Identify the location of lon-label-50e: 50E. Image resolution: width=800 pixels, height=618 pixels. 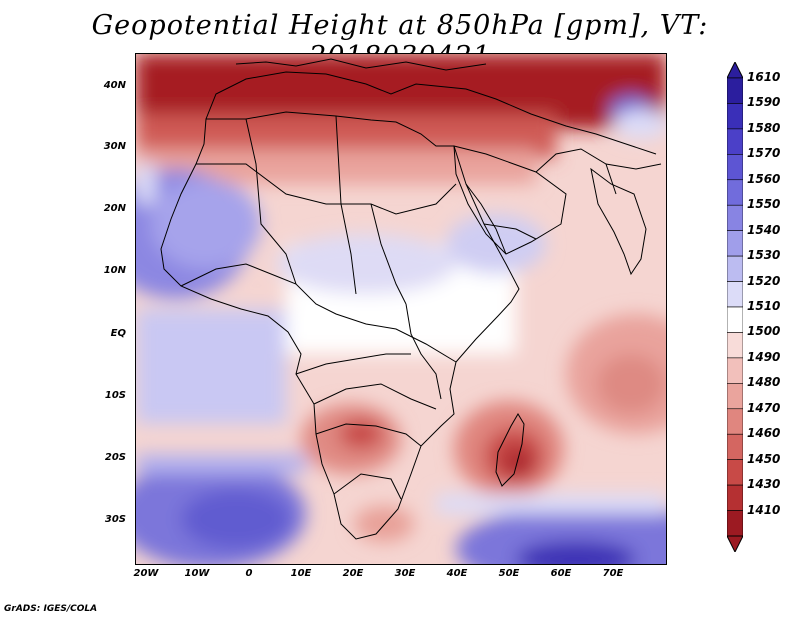
(509, 573).